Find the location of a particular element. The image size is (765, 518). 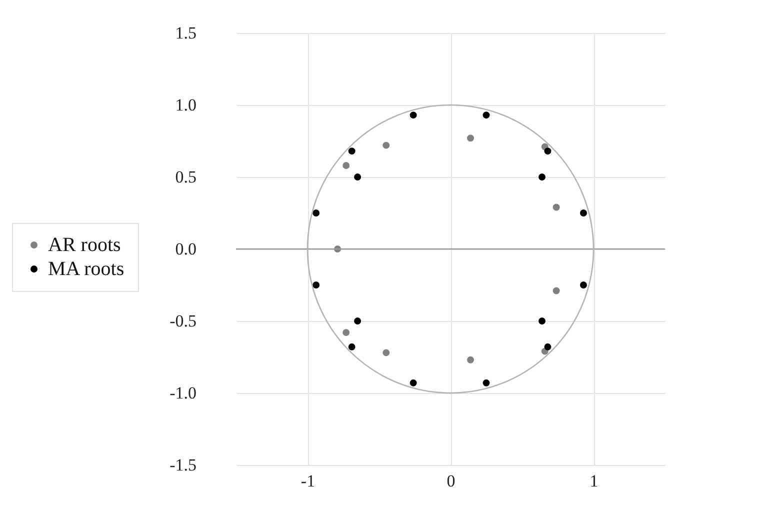

x-tick-label: -1 is located at coordinates (308, 481).